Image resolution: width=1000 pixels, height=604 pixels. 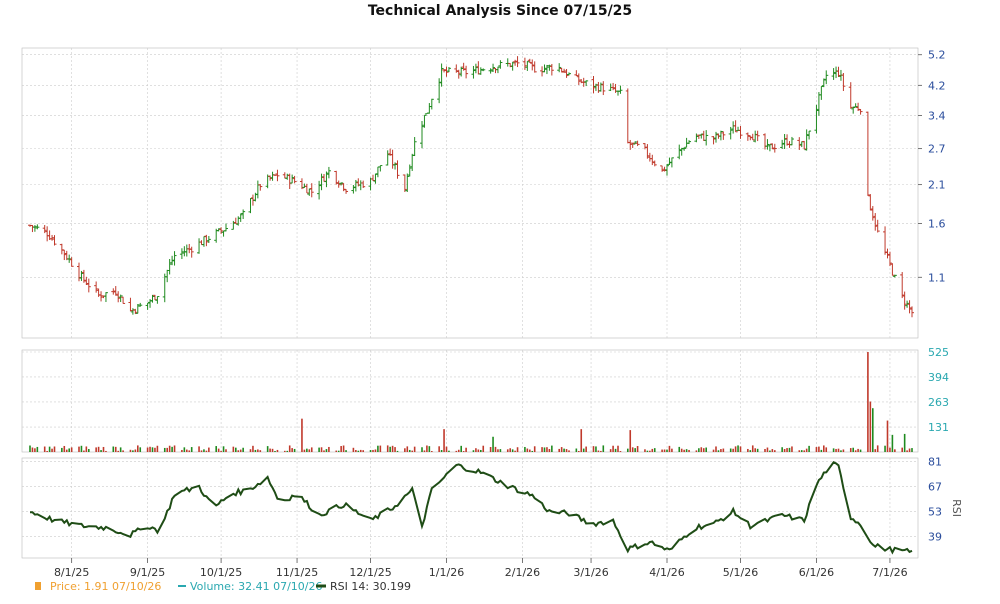 I want to click on x-tick-label: 6/1/26, so click(x=816, y=572).